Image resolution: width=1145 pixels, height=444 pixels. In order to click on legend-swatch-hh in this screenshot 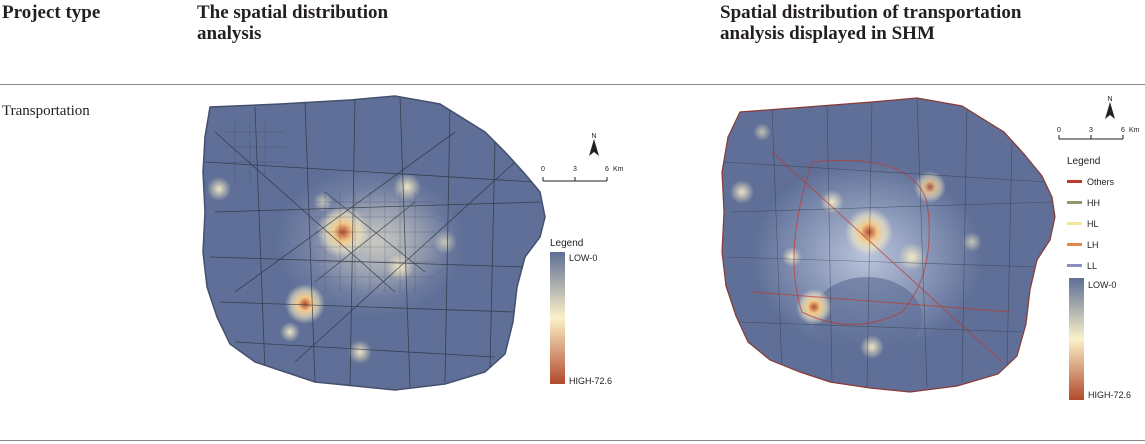, I will do `click(1074, 202)`.